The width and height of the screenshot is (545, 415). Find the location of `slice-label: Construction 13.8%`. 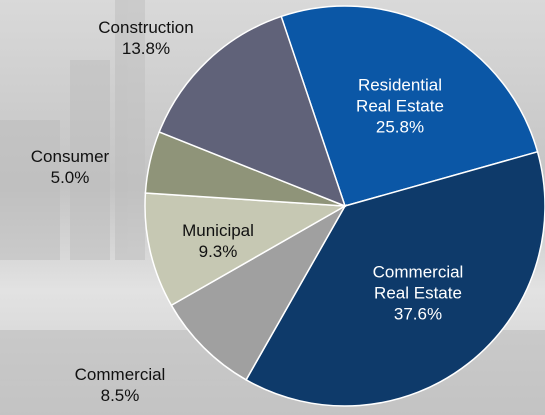

slice-label: Construction 13.8% is located at coordinates (146, 38).